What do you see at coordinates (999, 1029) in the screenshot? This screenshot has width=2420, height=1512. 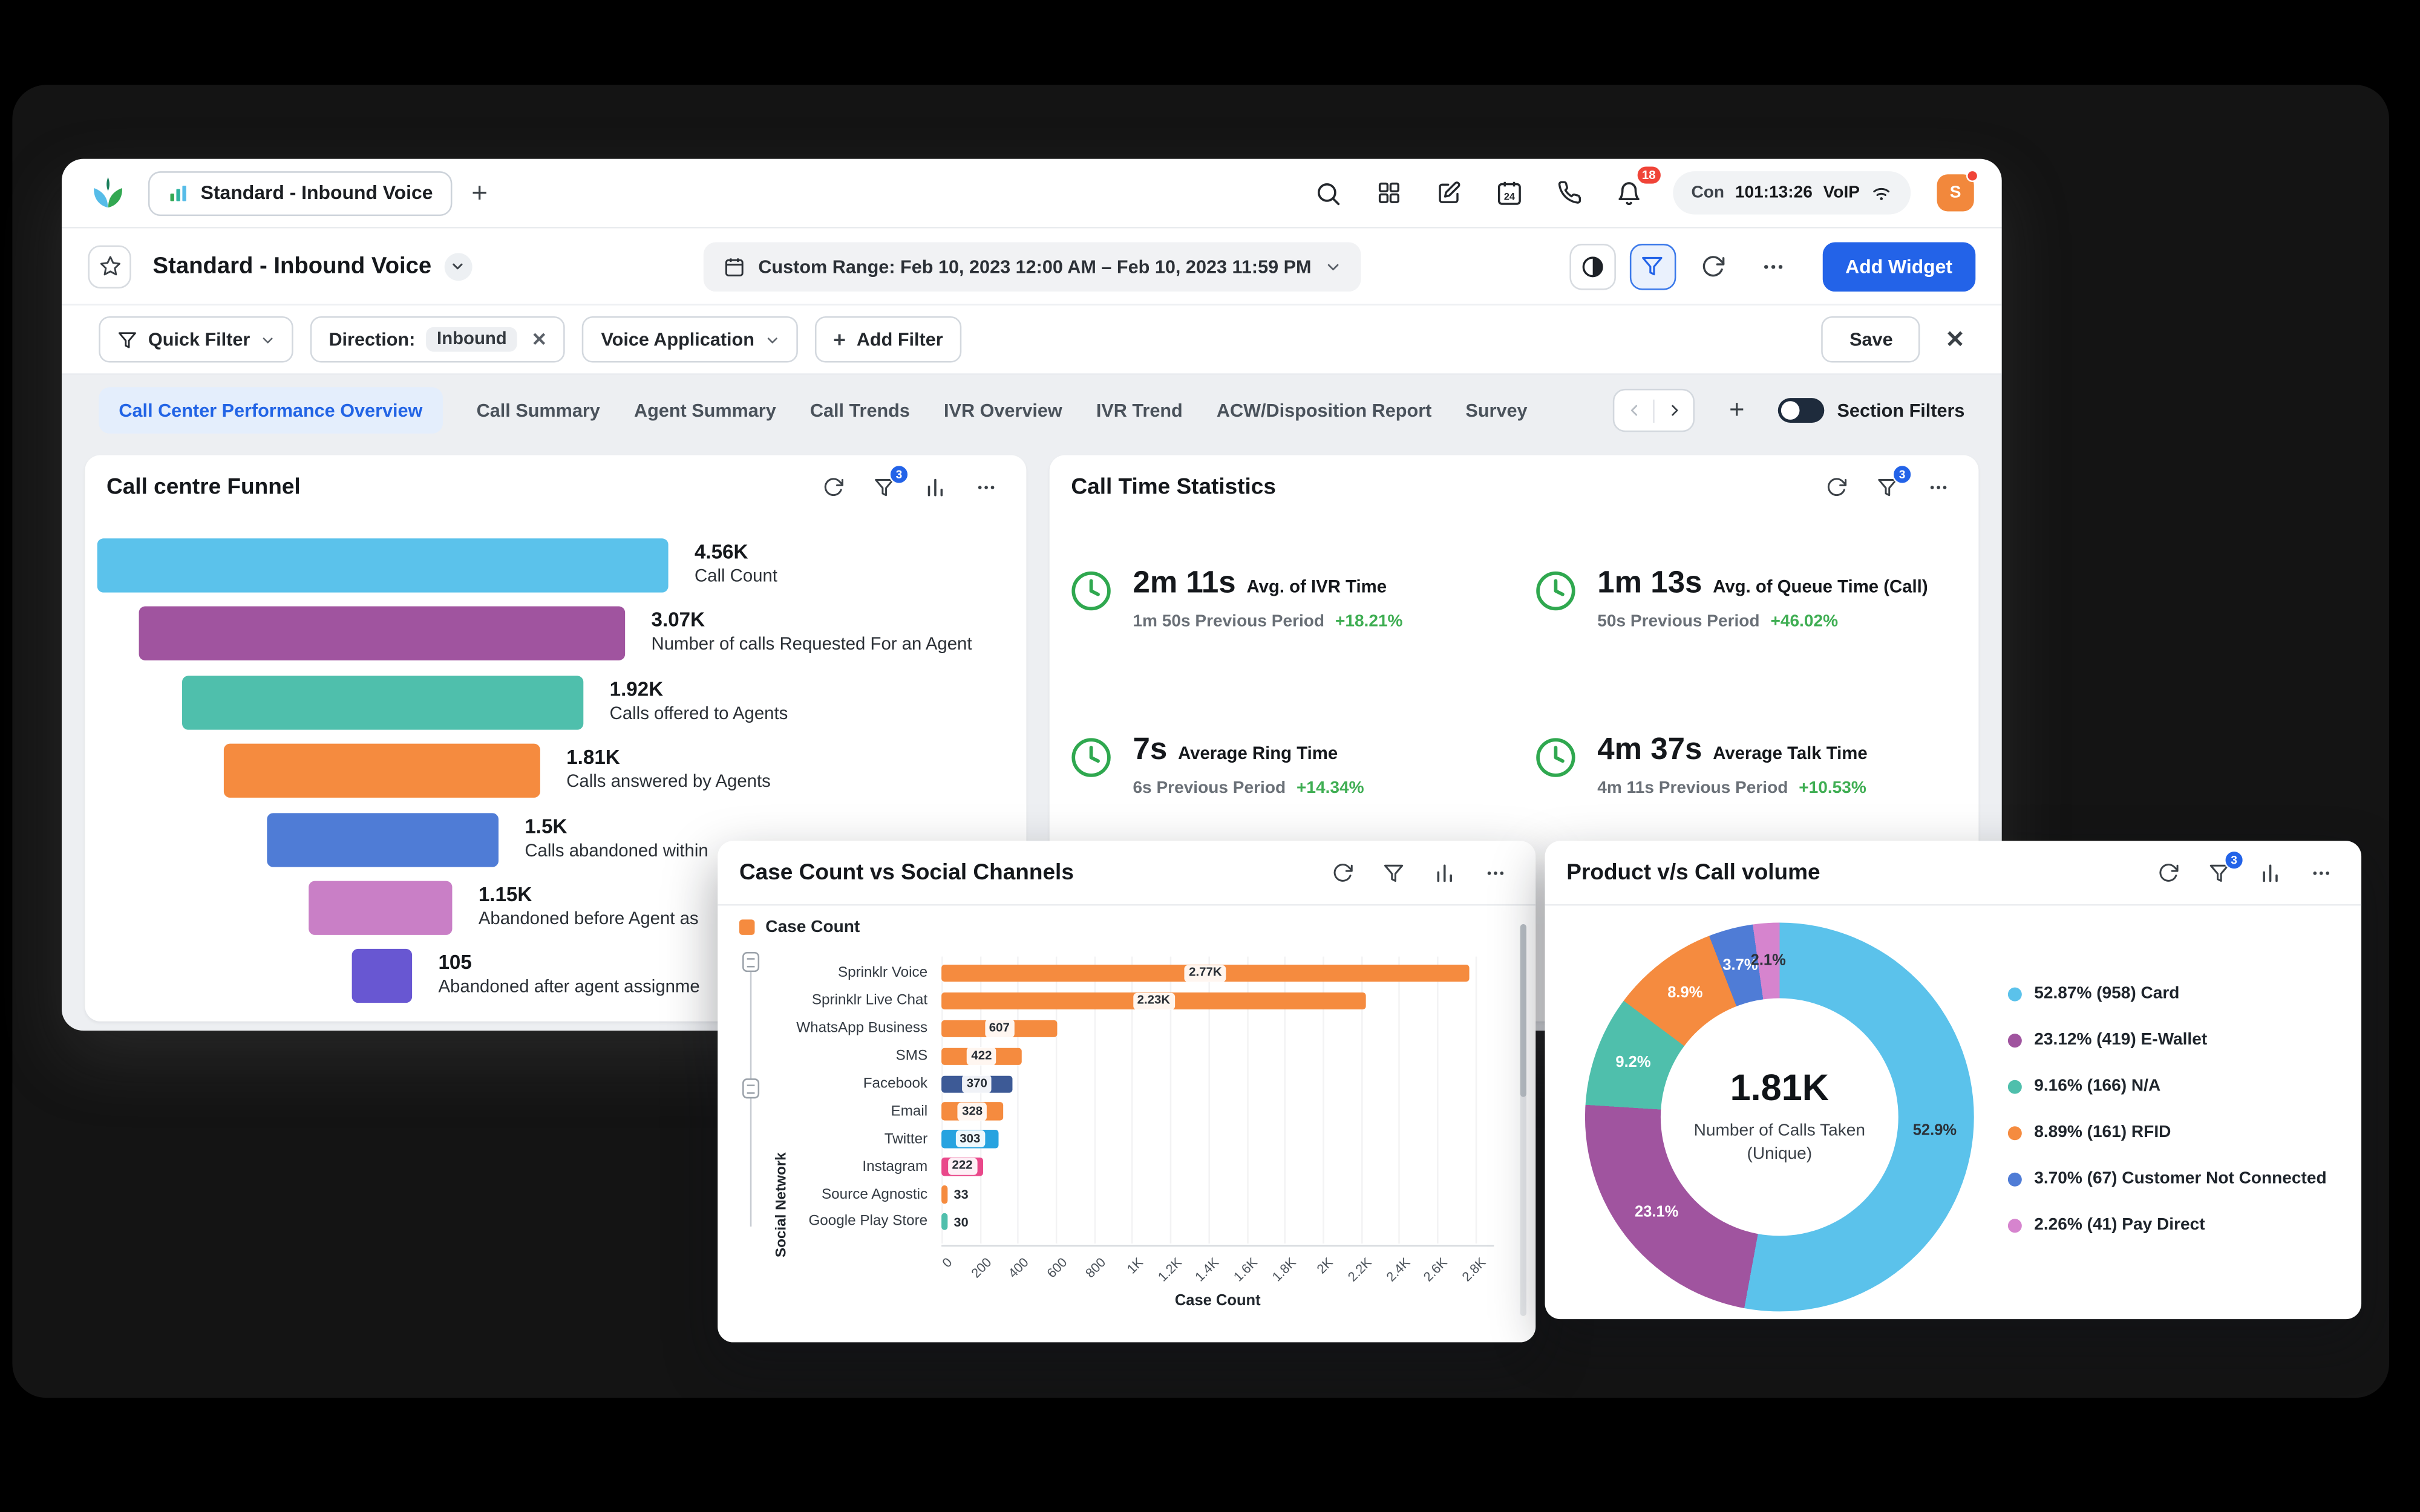 I see `case-bar: 607` at bounding box center [999, 1029].